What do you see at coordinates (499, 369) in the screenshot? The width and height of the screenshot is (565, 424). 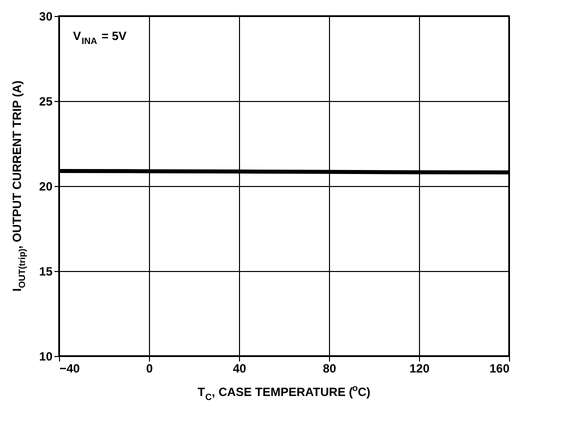 I see `x-tick-label: 160` at bounding box center [499, 369].